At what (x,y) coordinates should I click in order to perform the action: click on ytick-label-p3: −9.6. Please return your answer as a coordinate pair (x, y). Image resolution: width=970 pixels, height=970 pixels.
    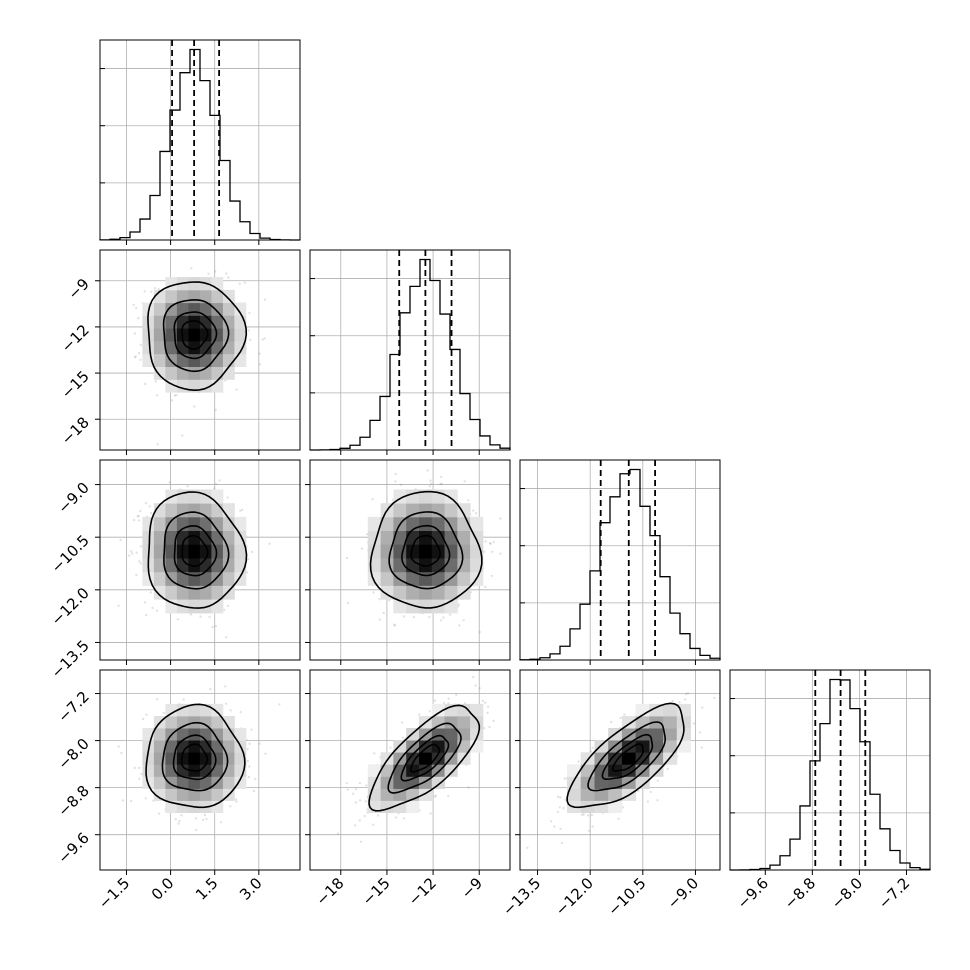
    Looking at the image, I should click on (73, 848).